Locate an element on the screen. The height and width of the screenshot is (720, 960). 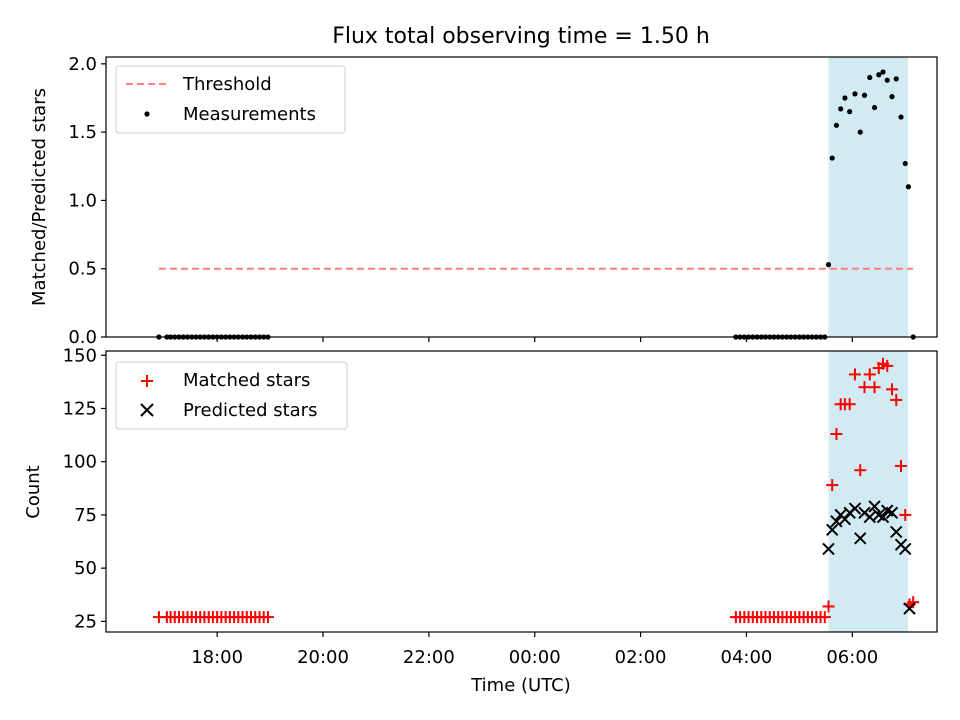
threshold-legend-label: Threshold is located at coordinates (227, 84).